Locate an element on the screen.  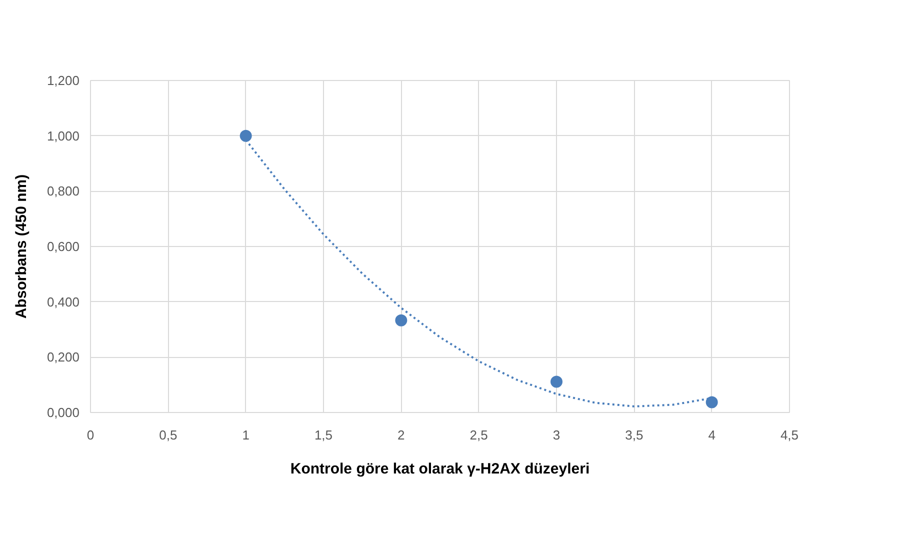
x-tick-label: 2 is located at coordinates (401, 435).